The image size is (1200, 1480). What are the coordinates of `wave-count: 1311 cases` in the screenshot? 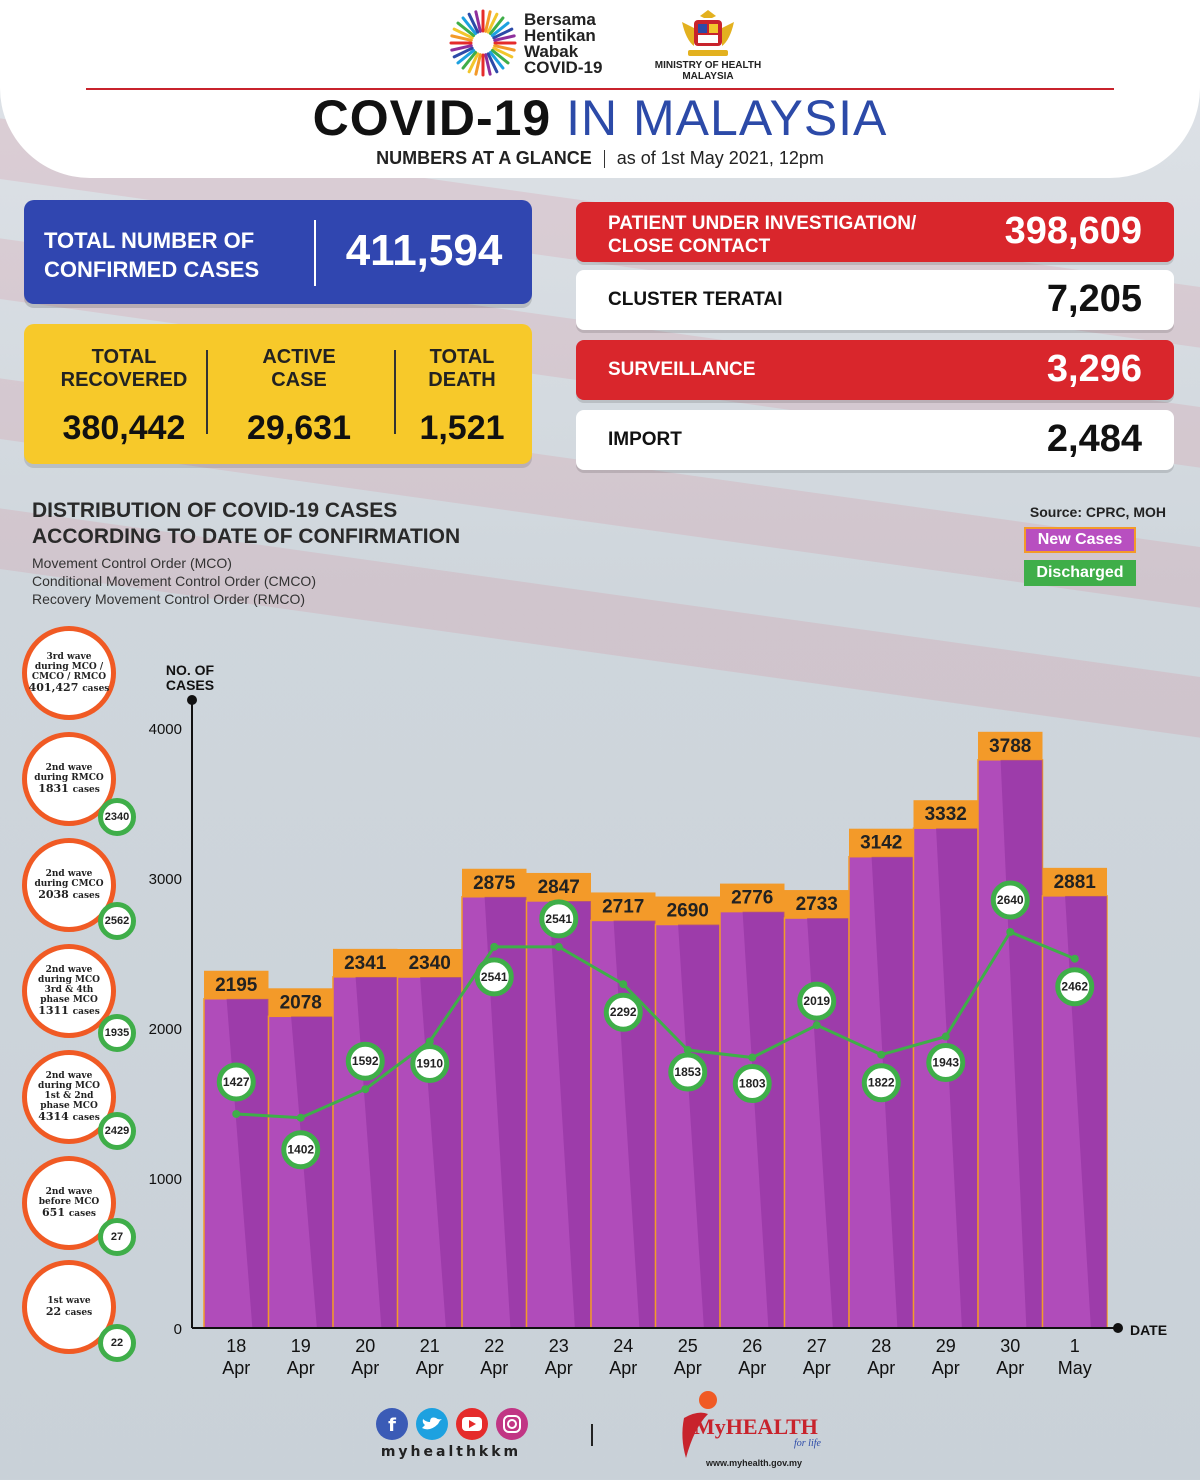 It's located at (69, 1010).